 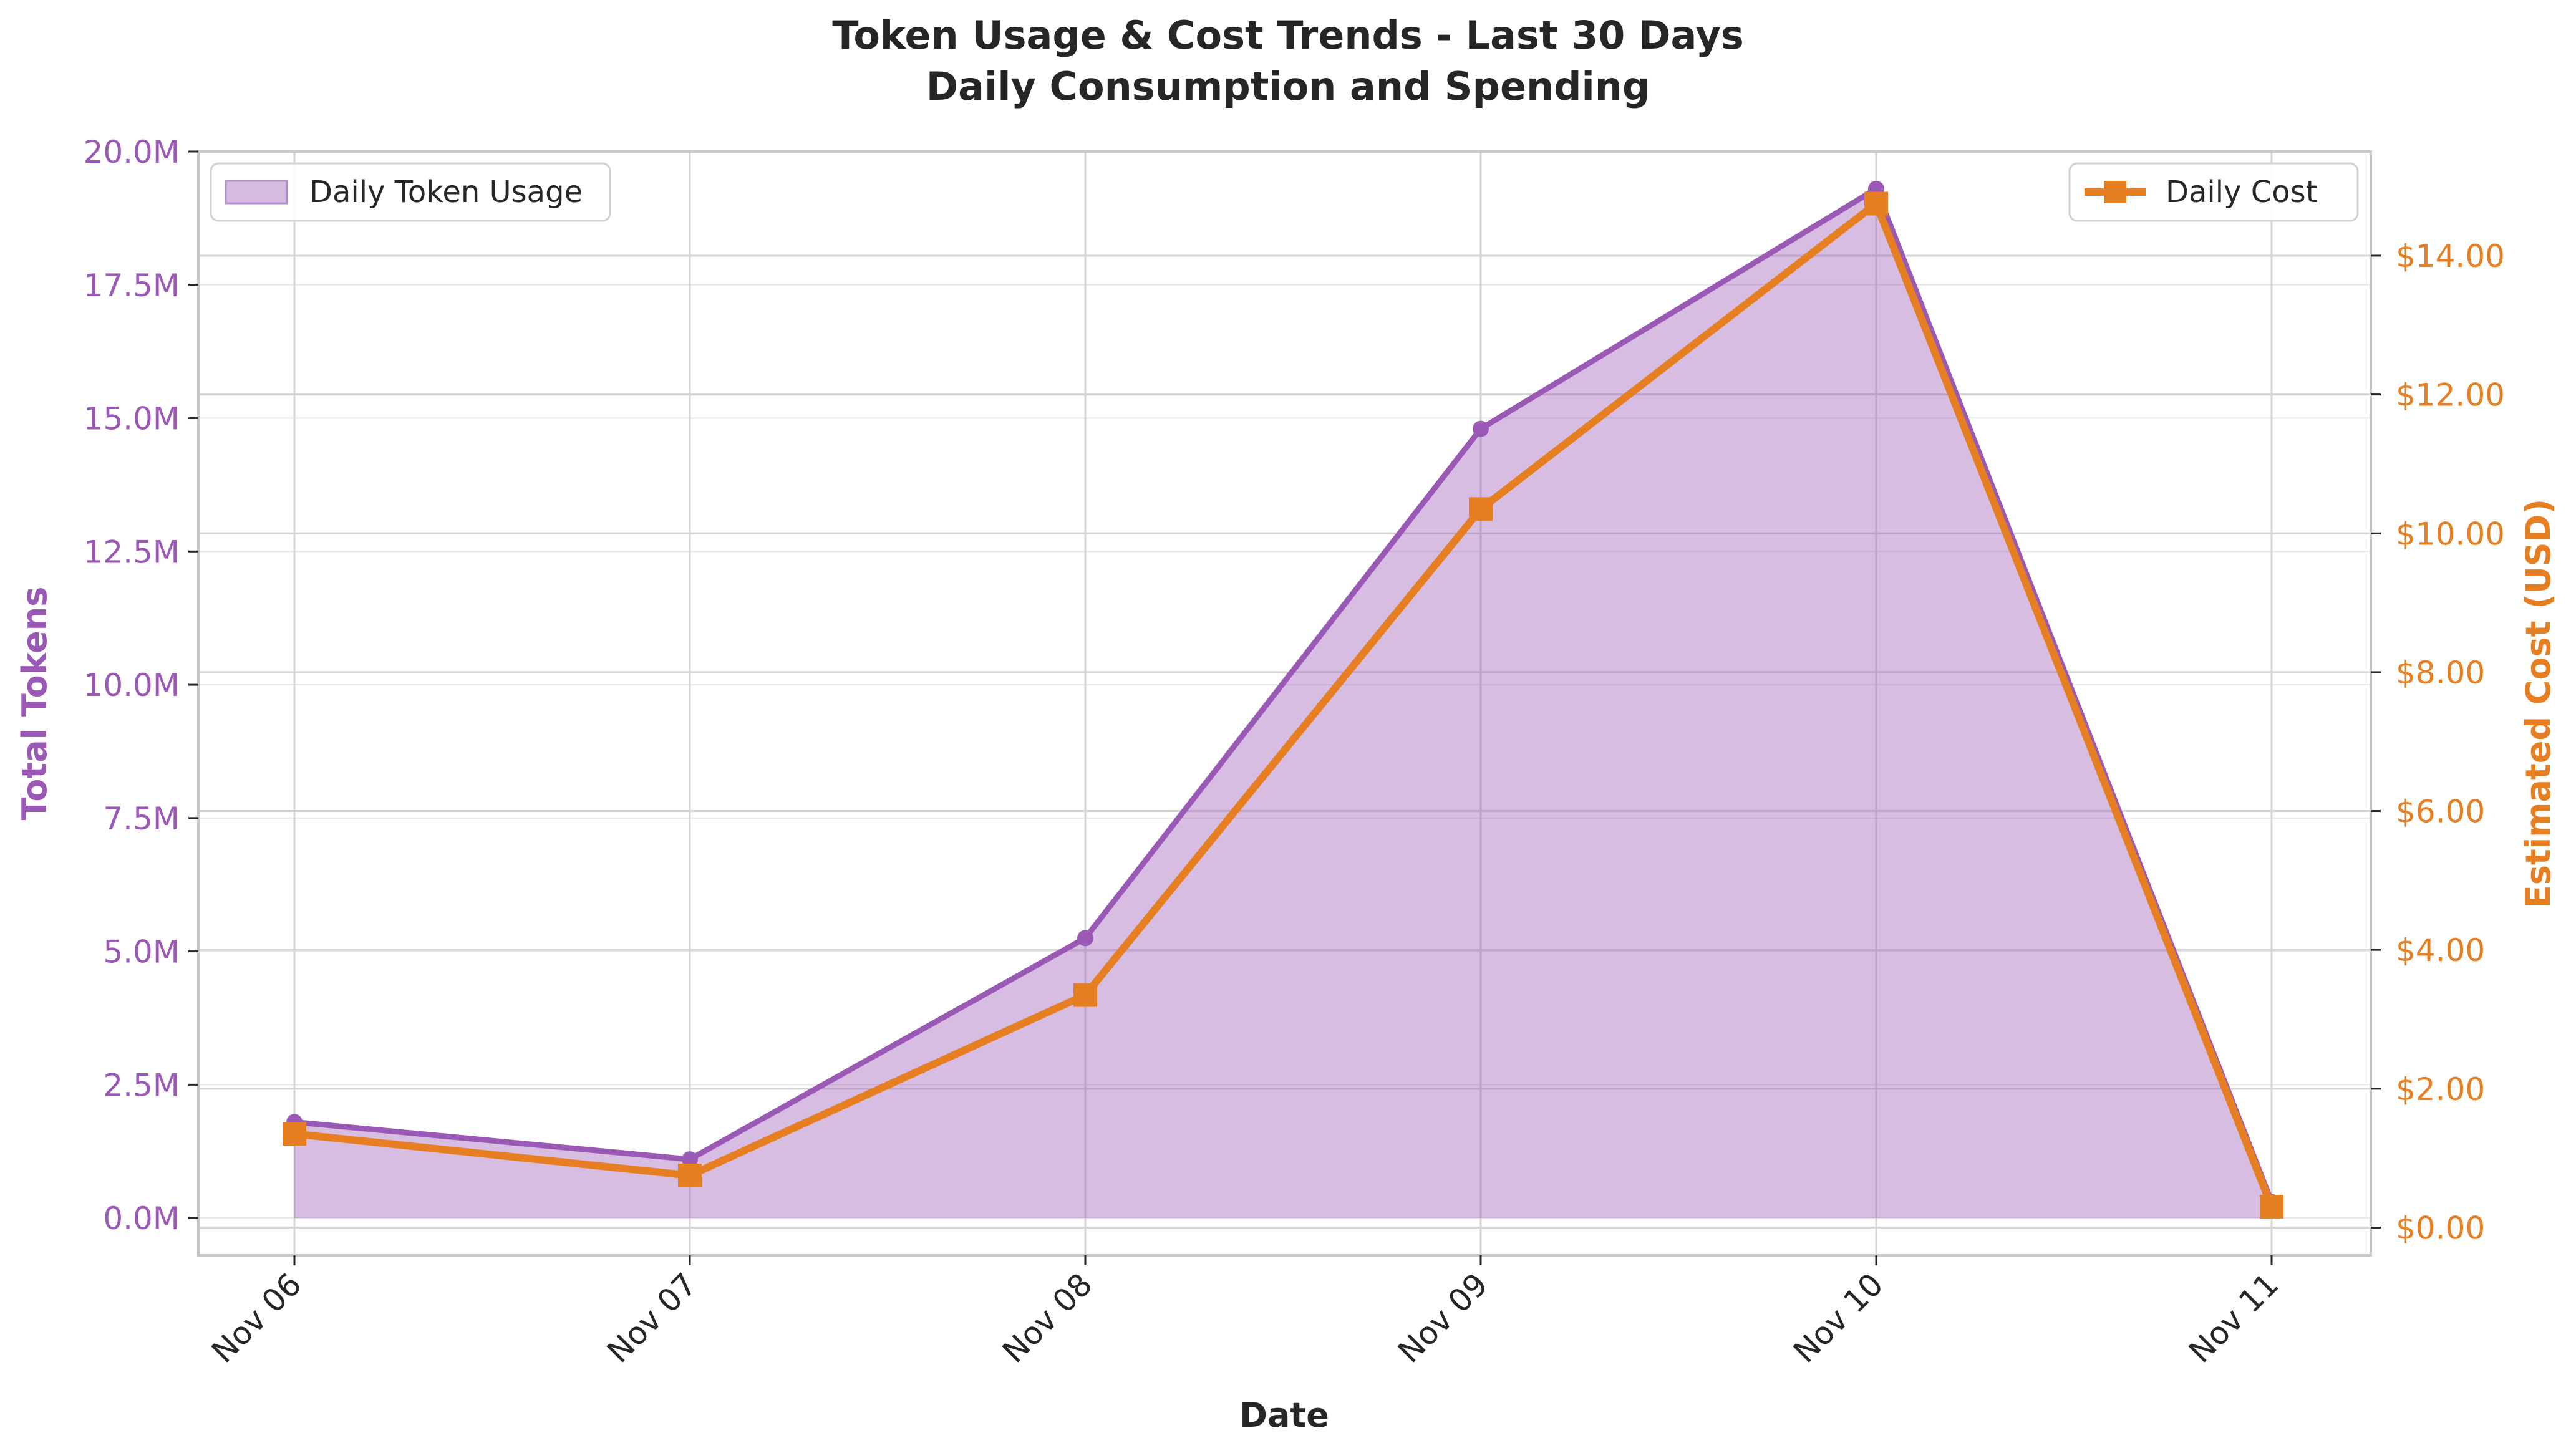 What do you see at coordinates (132, 419) in the screenshot?
I see `left-tick-label: 15.0M` at bounding box center [132, 419].